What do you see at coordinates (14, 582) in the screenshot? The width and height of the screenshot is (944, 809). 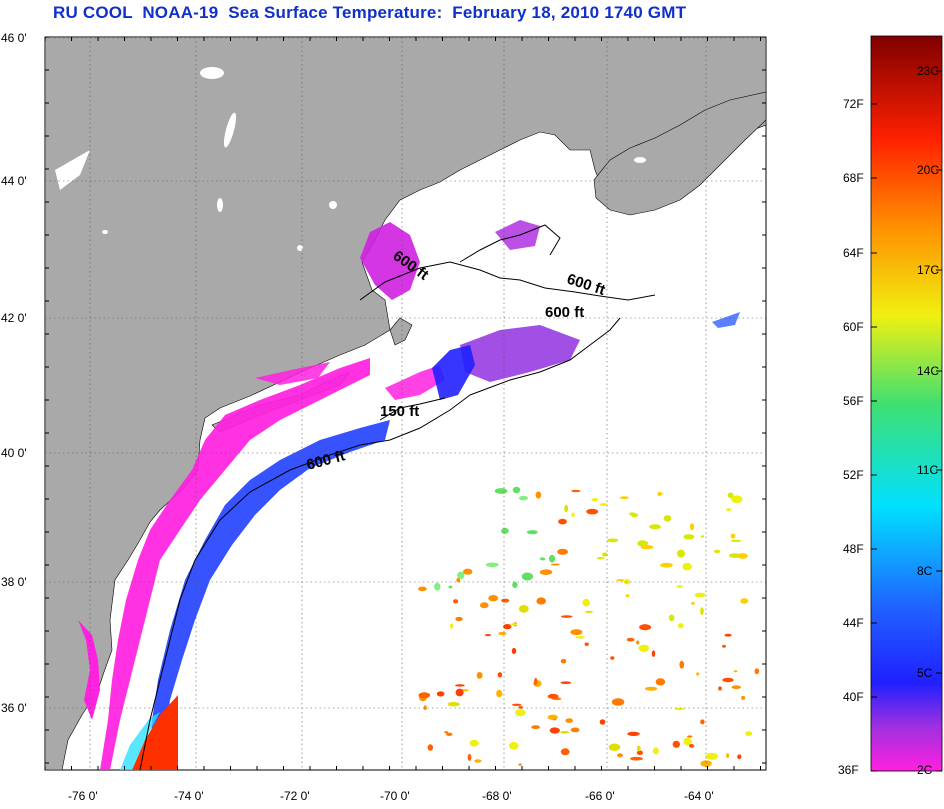 I see `y-tick-label: 38 0'` at bounding box center [14, 582].